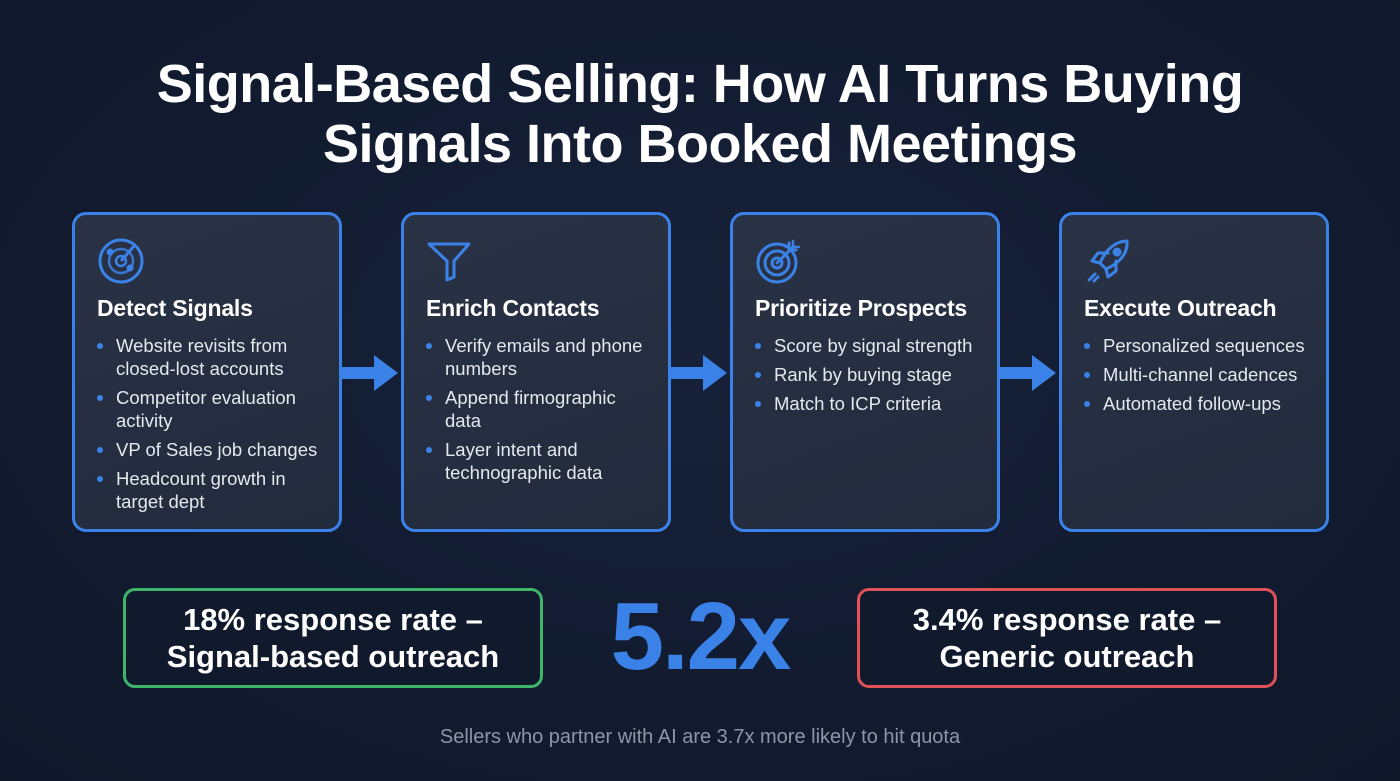  I want to click on generic-stat-box: 3.4% response rate – Generic outreach, so click(1067, 638).